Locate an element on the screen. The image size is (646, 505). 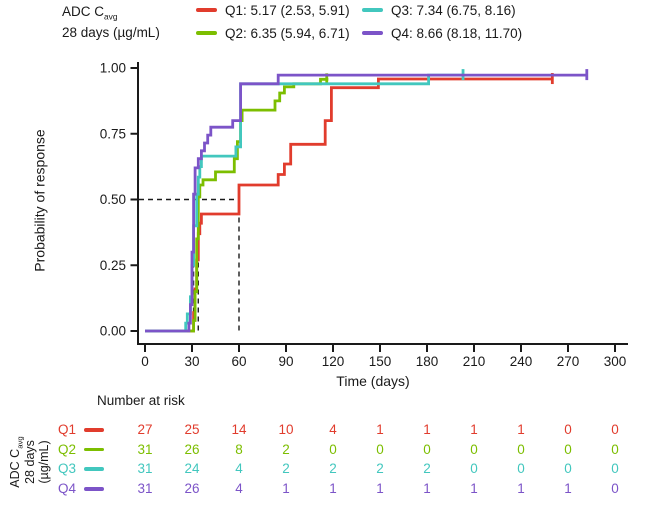
risk-count-Q2-0d: 31 is located at coordinates (145, 449).